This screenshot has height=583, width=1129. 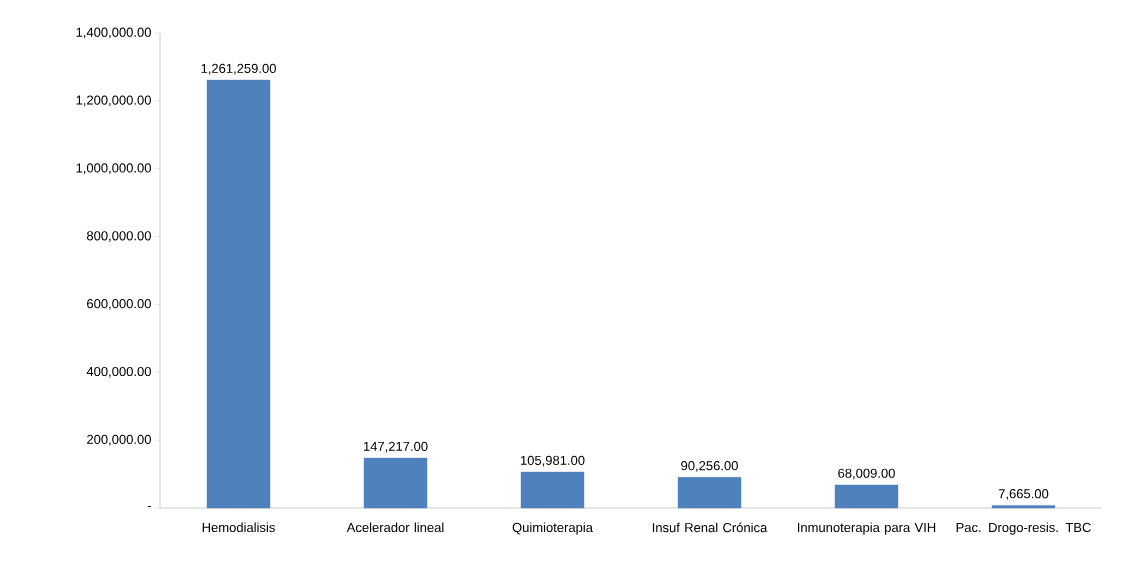 I want to click on y-tick-label: 400,000.00, so click(x=118, y=372).